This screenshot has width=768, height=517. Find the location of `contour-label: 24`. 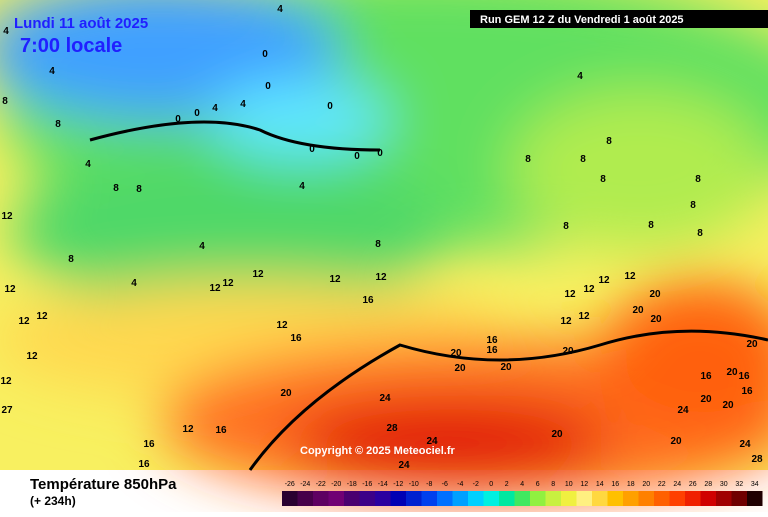

contour-label: 24 is located at coordinates (745, 444).